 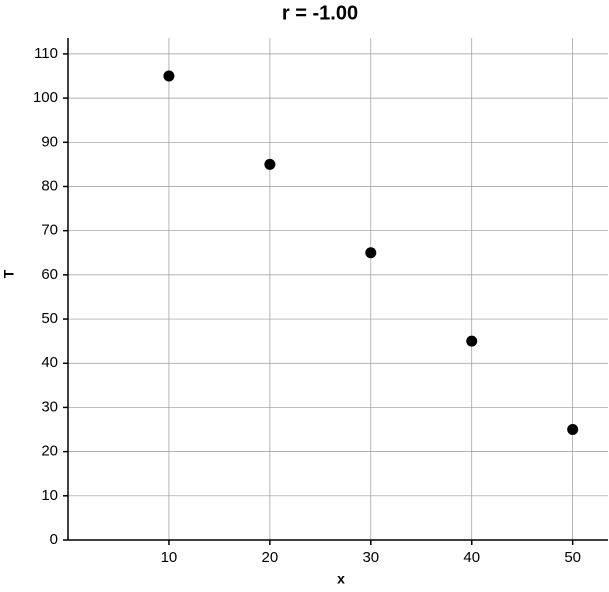 I want to click on x-tick-label: 50, so click(x=572, y=557).